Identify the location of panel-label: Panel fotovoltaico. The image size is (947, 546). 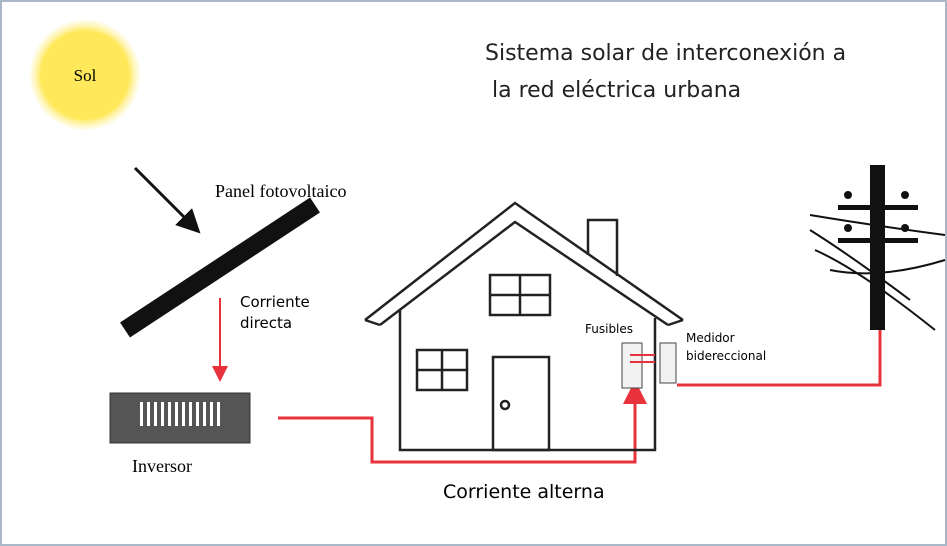
(280, 191).